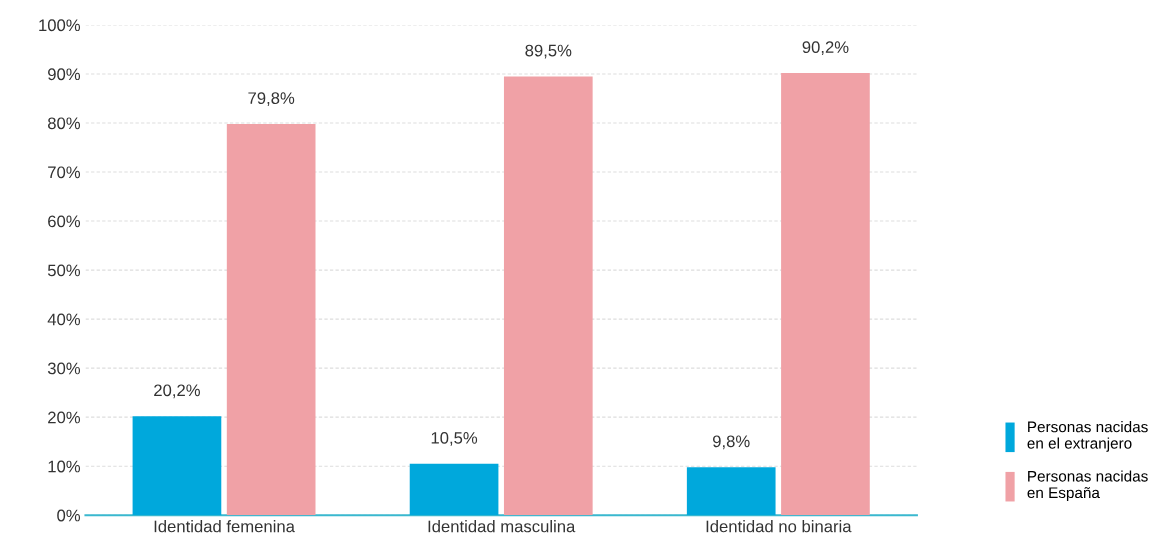  I want to click on y-tick-label: 0%, so click(69, 515).